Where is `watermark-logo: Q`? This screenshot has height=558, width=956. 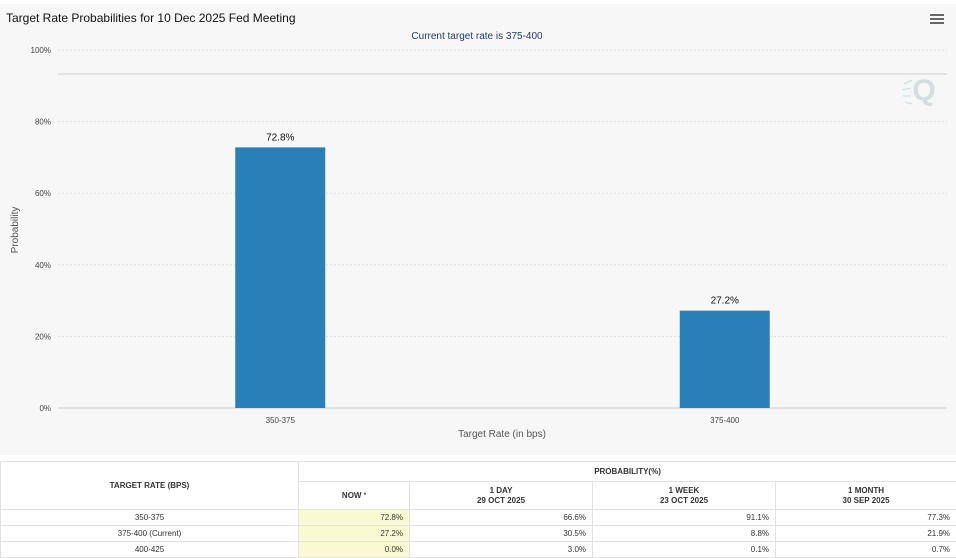 watermark-logo: Q is located at coordinates (919, 90).